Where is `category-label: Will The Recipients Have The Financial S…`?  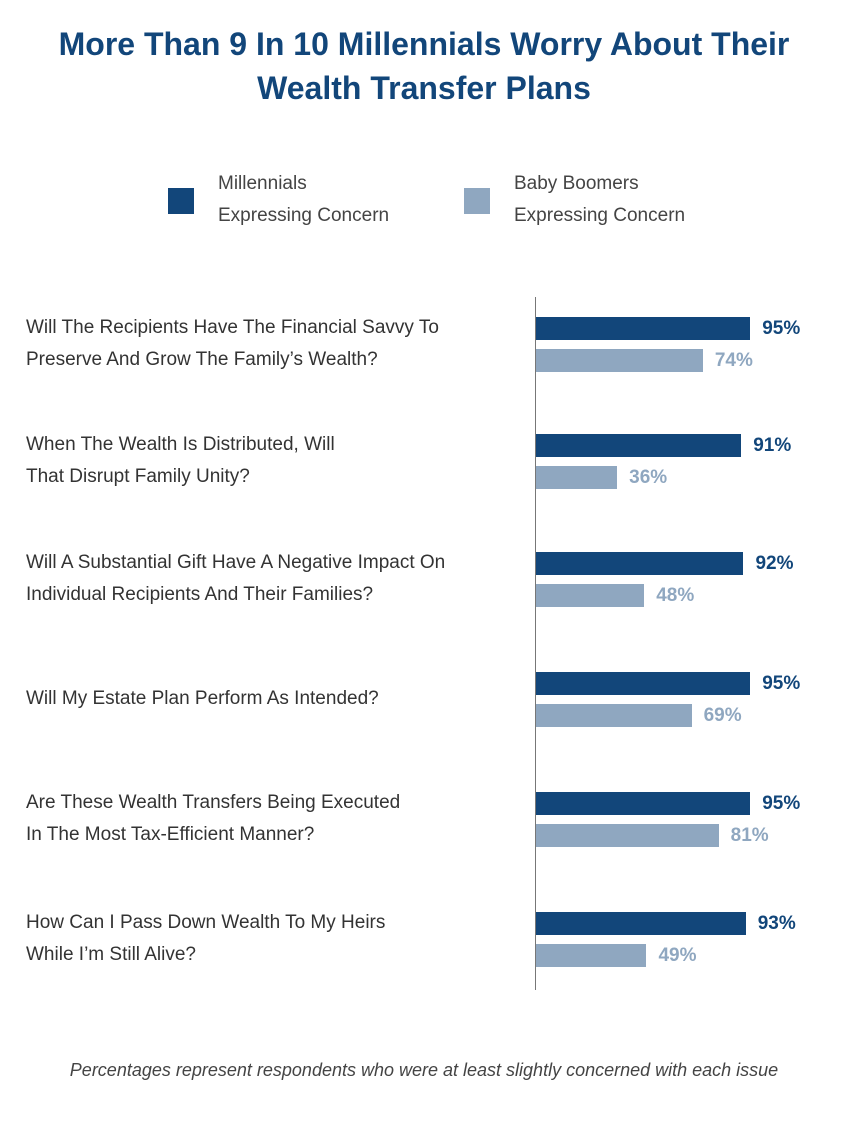 category-label: Will The Recipients Have The Financial S… is located at coordinates (266, 344).